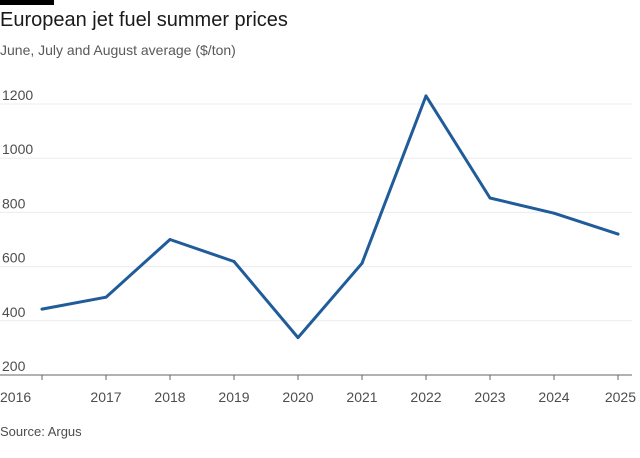  I want to click on data-point-2025, so click(618, 234).